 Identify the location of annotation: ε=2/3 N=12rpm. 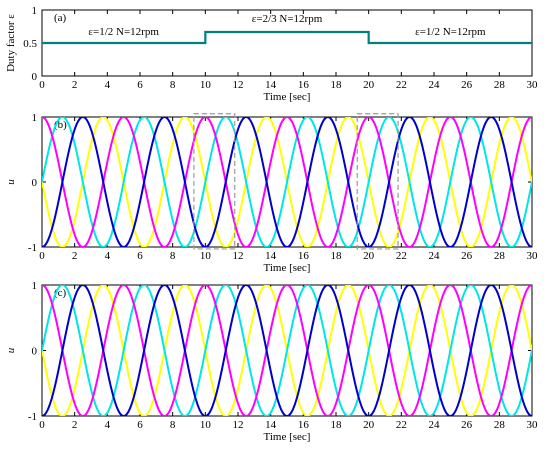
(287, 19).